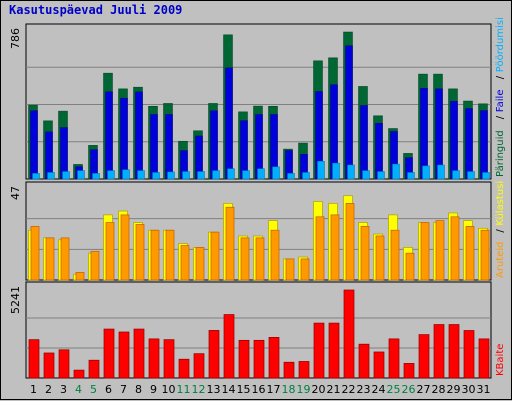 The width and height of the screenshot is (512, 401). Describe the element at coordinates (214, 389) in the screenshot. I see `x-tick-label: 13` at that location.